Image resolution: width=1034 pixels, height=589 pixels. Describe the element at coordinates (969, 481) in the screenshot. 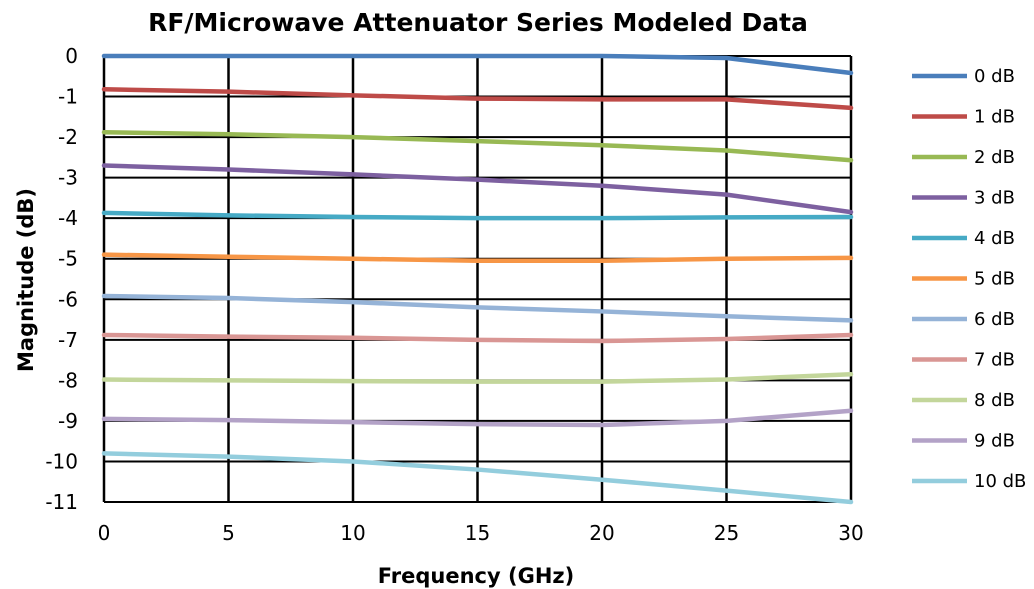

I see `legend-item: 10 dB` at that location.